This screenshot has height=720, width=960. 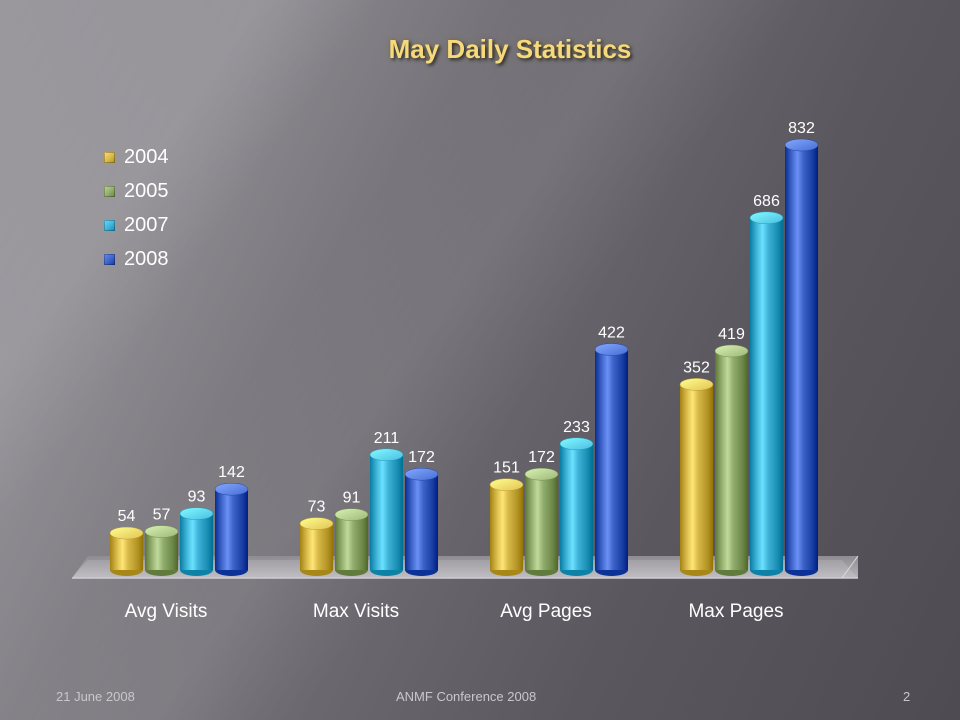 What do you see at coordinates (850, 567) in the screenshot?
I see `floor-edge` at bounding box center [850, 567].